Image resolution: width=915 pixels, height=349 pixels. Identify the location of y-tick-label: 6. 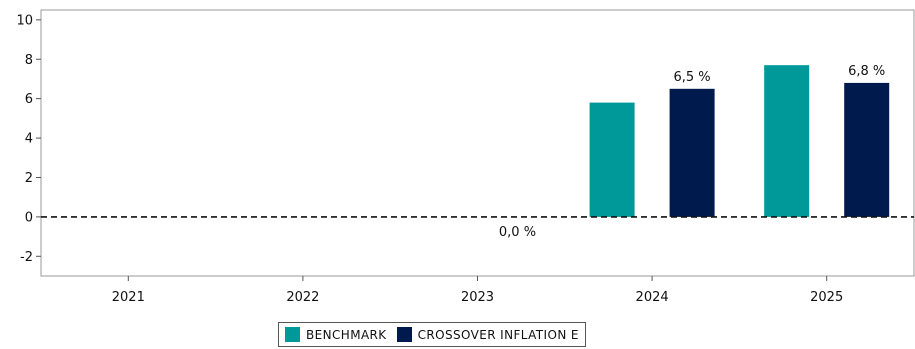
(29, 99).